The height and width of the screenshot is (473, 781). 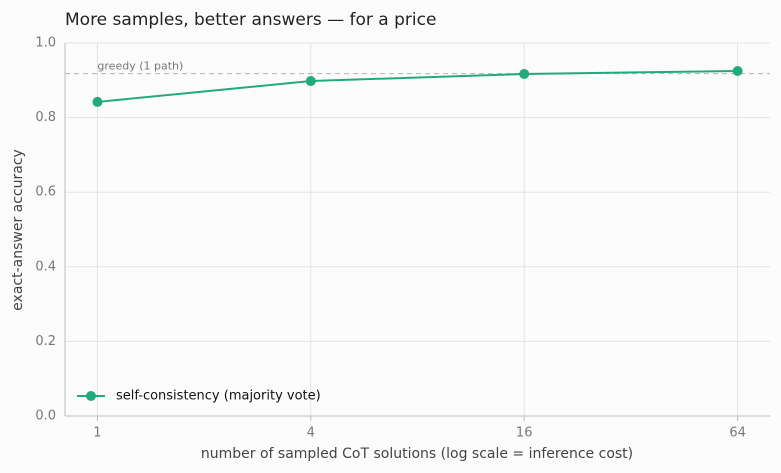 What do you see at coordinates (140, 66) in the screenshot?
I see `reference-label: greedy (1 path)` at bounding box center [140, 66].